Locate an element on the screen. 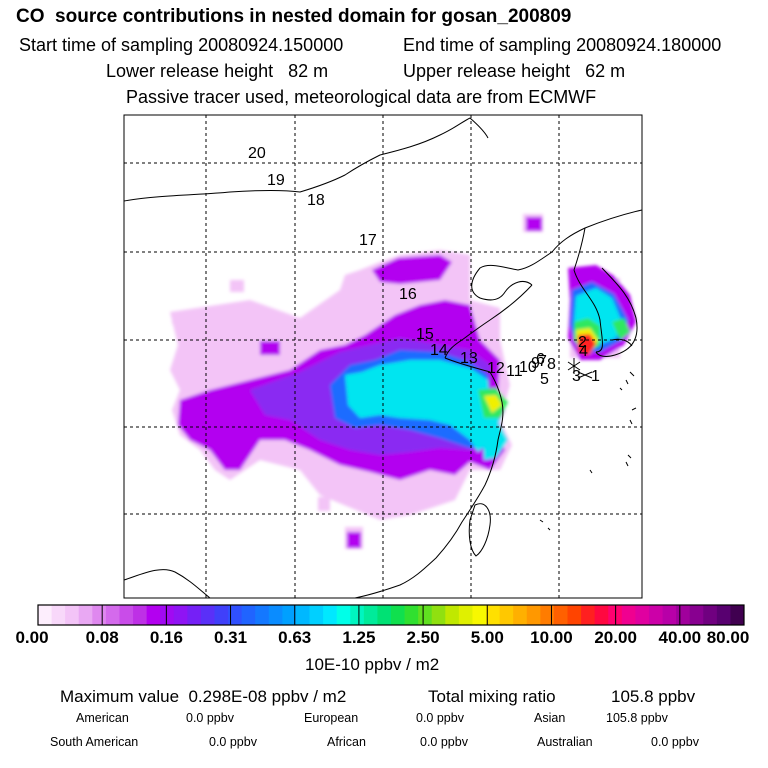  trajectory-label-3: 3 is located at coordinates (576, 376).